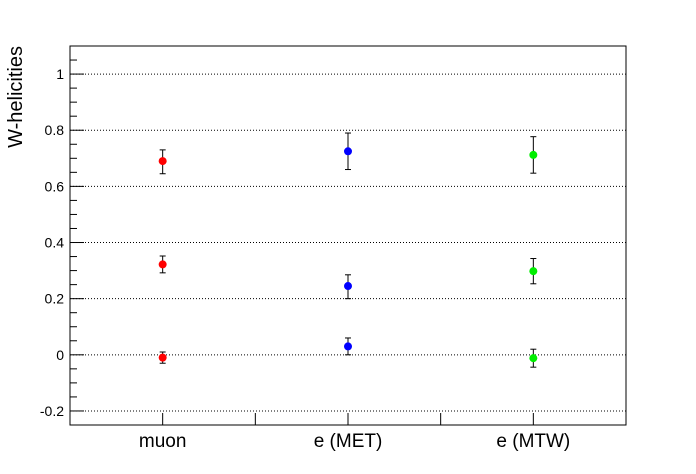 The height and width of the screenshot is (474, 696). What do you see at coordinates (60, 74) in the screenshot?
I see `y-tick-label: 1` at bounding box center [60, 74].